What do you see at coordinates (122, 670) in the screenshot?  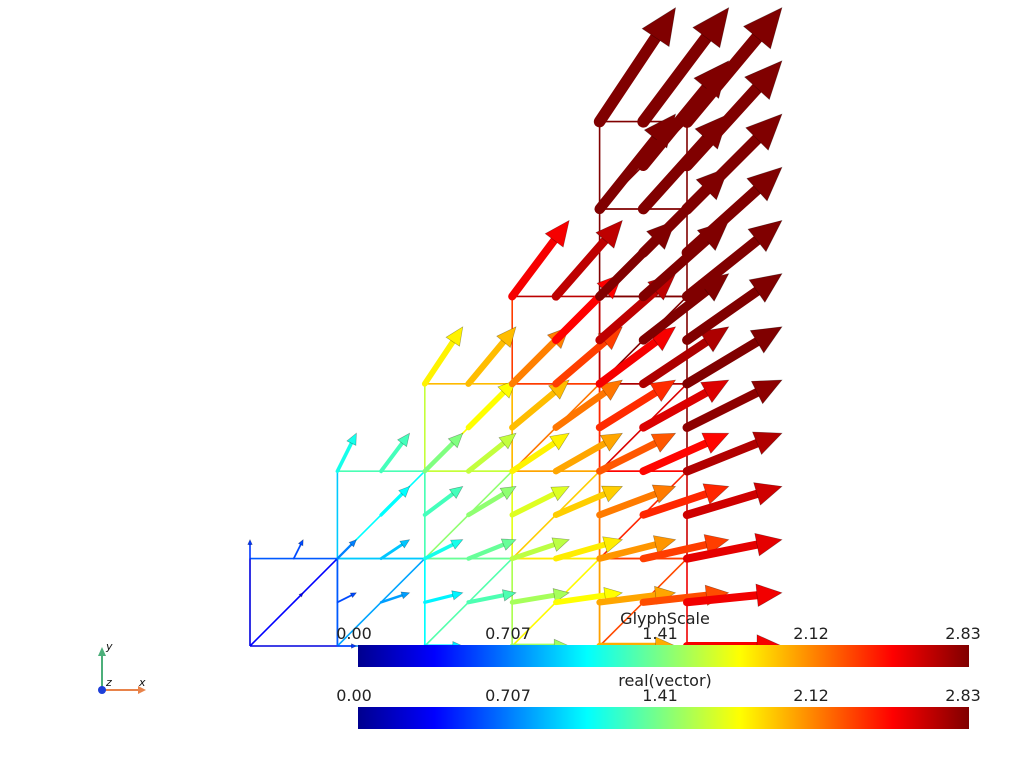 I see `orientation-axes` at bounding box center [122, 670].